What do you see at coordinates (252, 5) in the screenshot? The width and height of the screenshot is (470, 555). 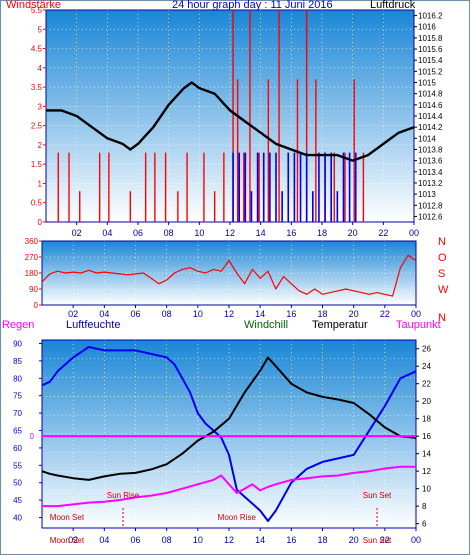 I see `chart-title: 24 hour graph day : 11 Juni 2016` at bounding box center [252, 5].